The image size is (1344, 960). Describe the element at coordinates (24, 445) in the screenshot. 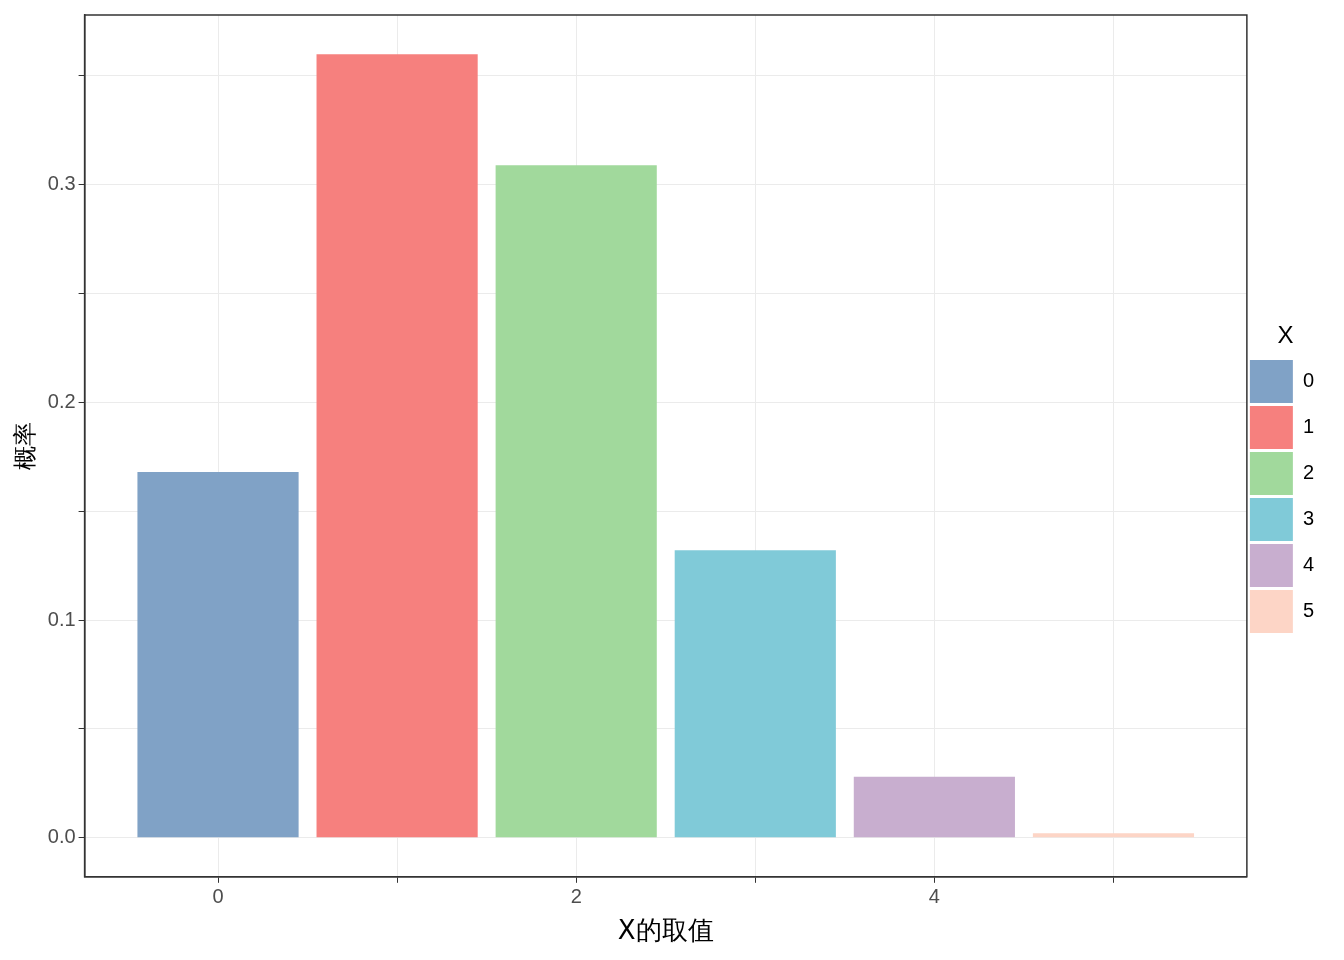

I see `y-axis-title: 概率` at that location.